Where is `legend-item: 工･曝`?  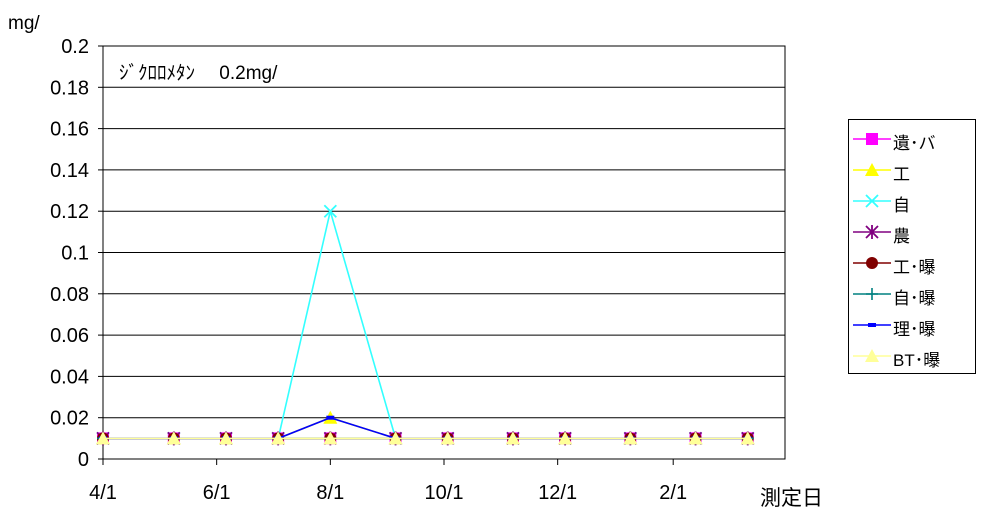
legend-item: 工･曝 is located at coordinates (912, 263).